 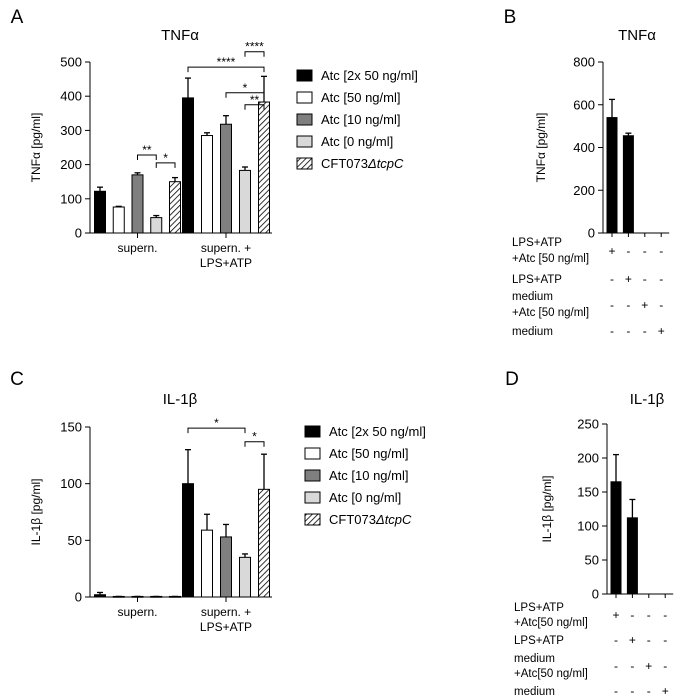 I want to click on panel-c-category-label: supern. +, so click(x=226, y=612).